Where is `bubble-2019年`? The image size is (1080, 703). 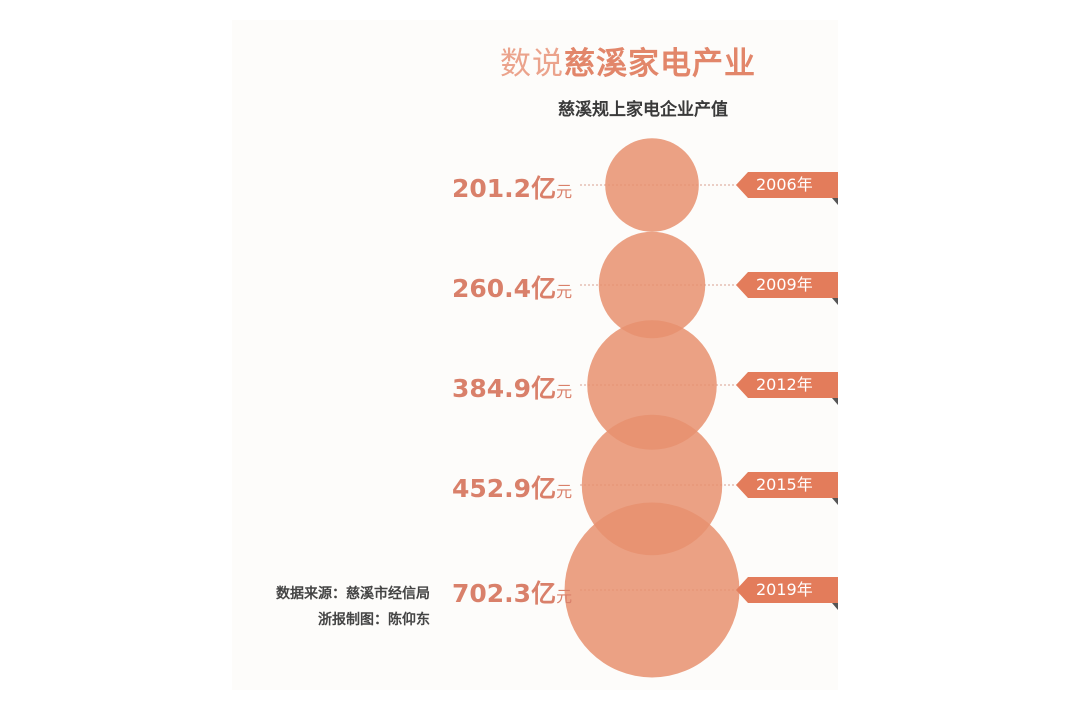 bubble-2019年 is located at coordinates (652, 590).